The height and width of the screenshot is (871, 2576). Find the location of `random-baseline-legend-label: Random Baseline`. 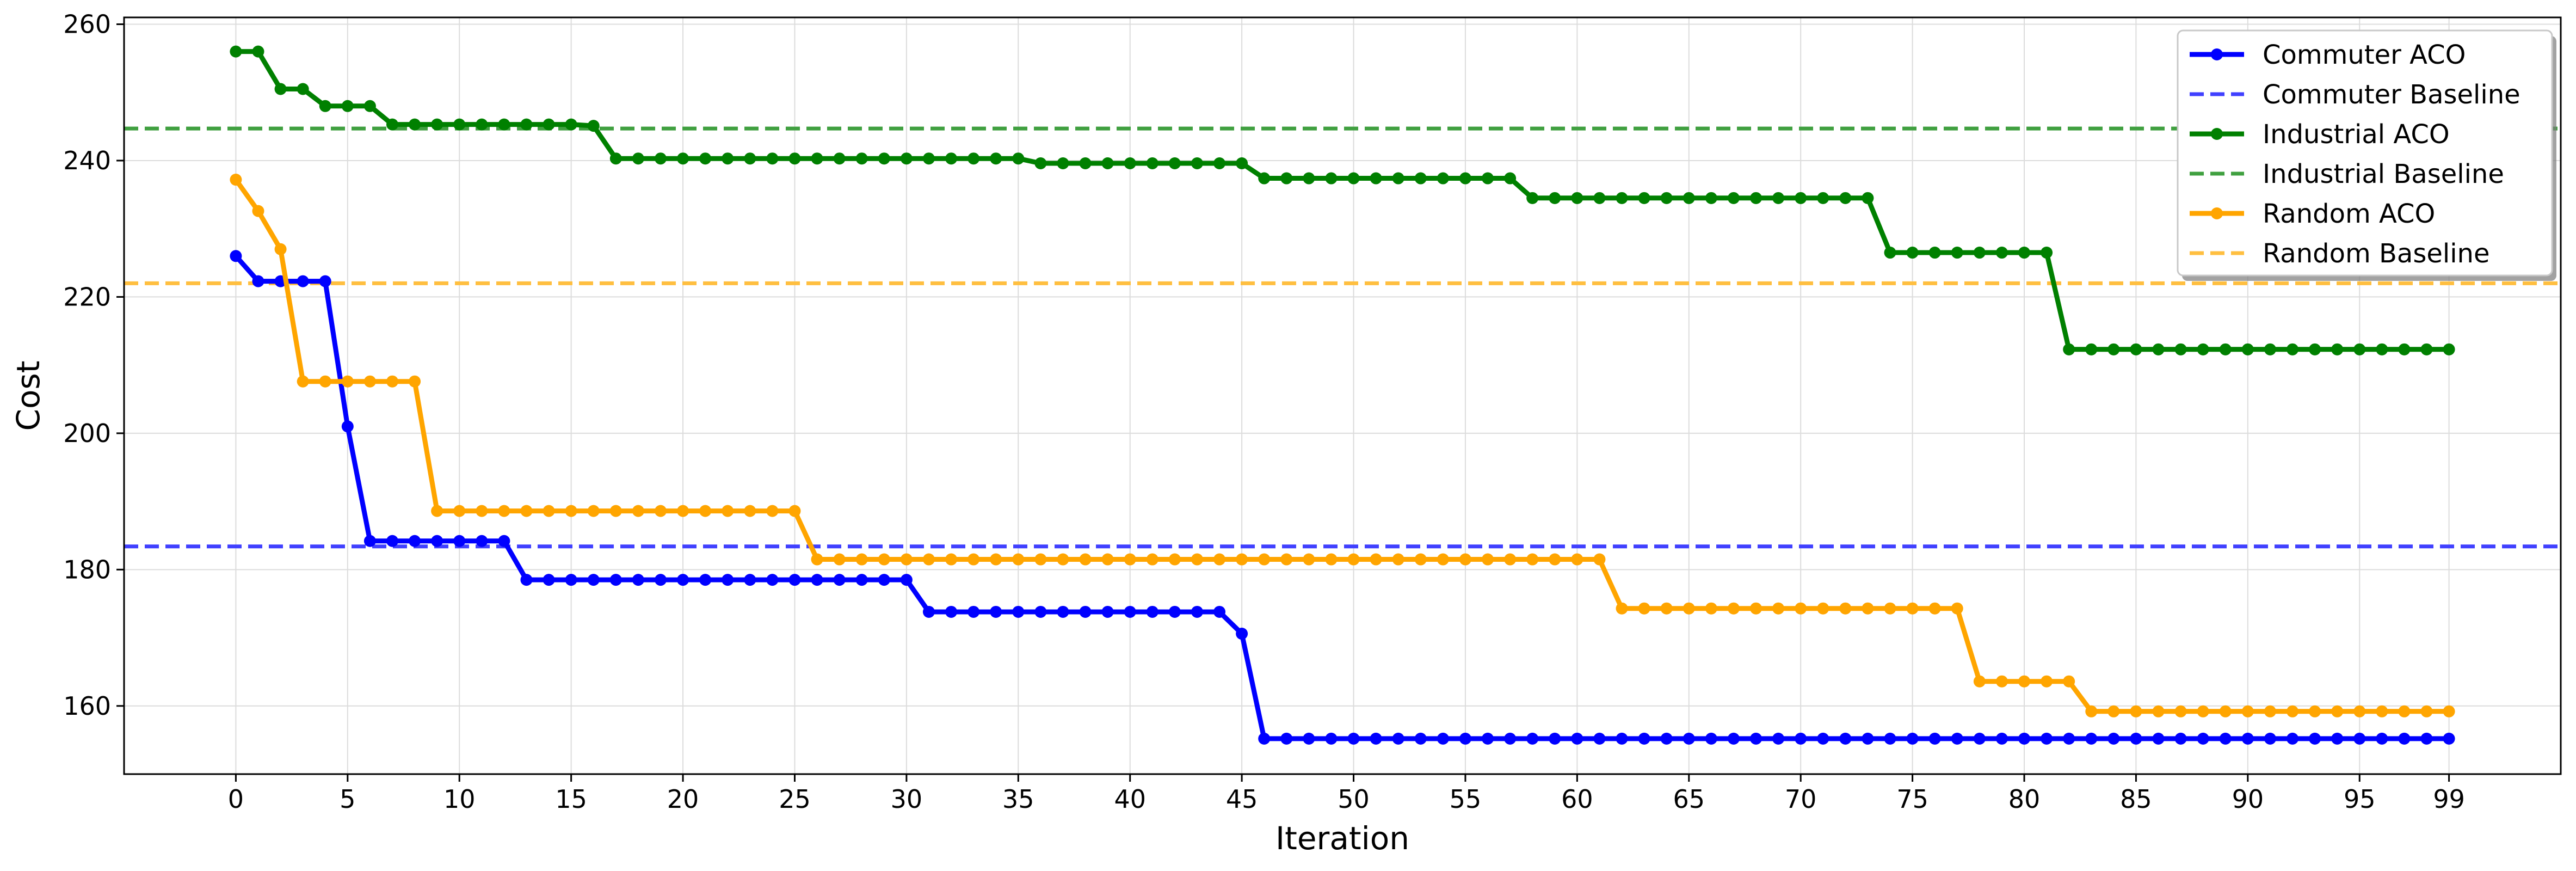

random-baseline-legend-label: Random Baseline is located at coordinates (2376, 254).